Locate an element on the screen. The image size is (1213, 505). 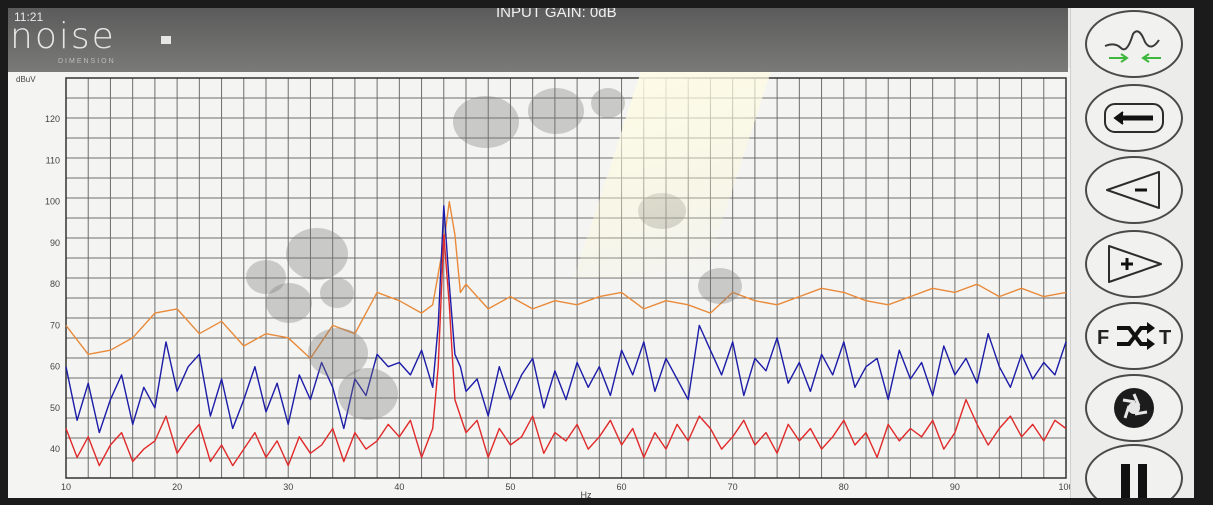
back-button is located at coordinates (1134, 118).